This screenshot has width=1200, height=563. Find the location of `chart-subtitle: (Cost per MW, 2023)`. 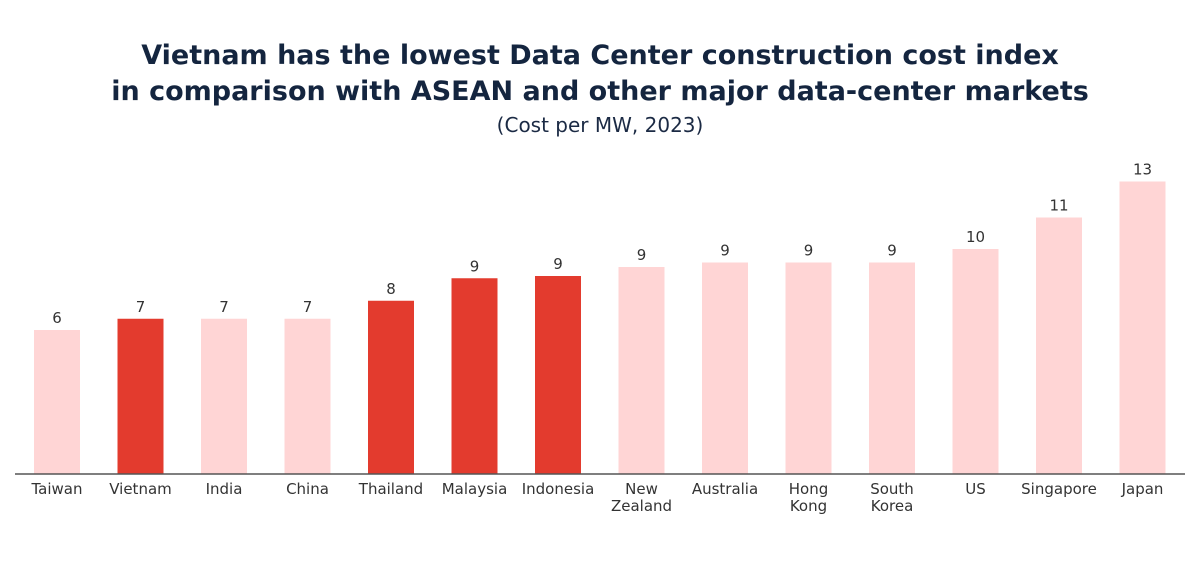

chart-subtitle: (Cost per MW, 2023) is located at coordinates (600, 125).